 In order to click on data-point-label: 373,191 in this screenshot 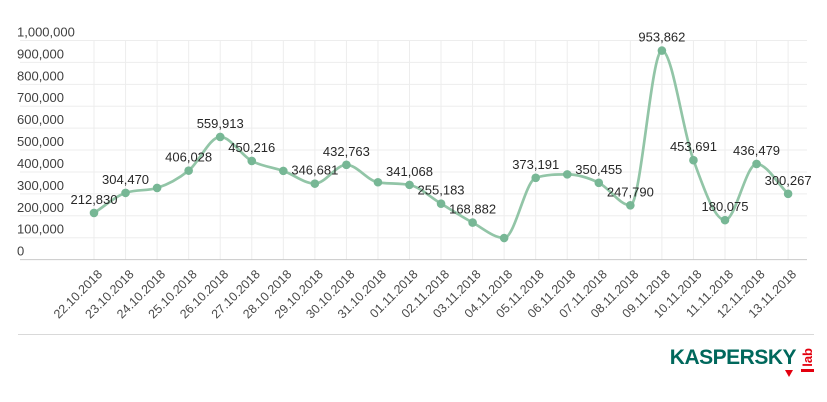, I will do `click(535, 164)`.